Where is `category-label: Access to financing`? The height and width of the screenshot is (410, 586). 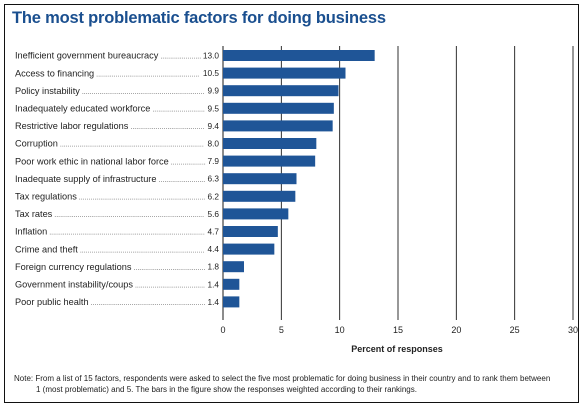
category-label: Access to financing is located at coordinates (54, 73).